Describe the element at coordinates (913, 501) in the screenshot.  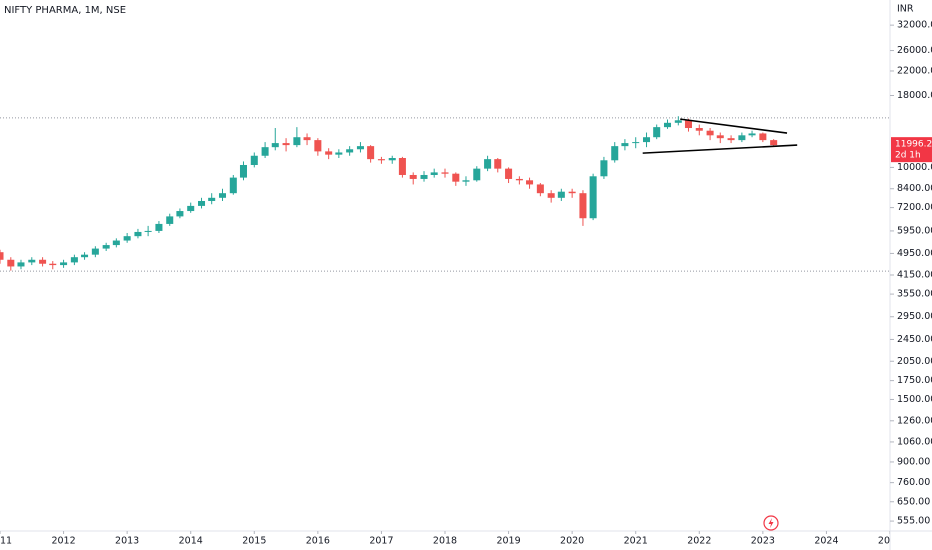
I see `y-tick-label: 650.00` at that location.